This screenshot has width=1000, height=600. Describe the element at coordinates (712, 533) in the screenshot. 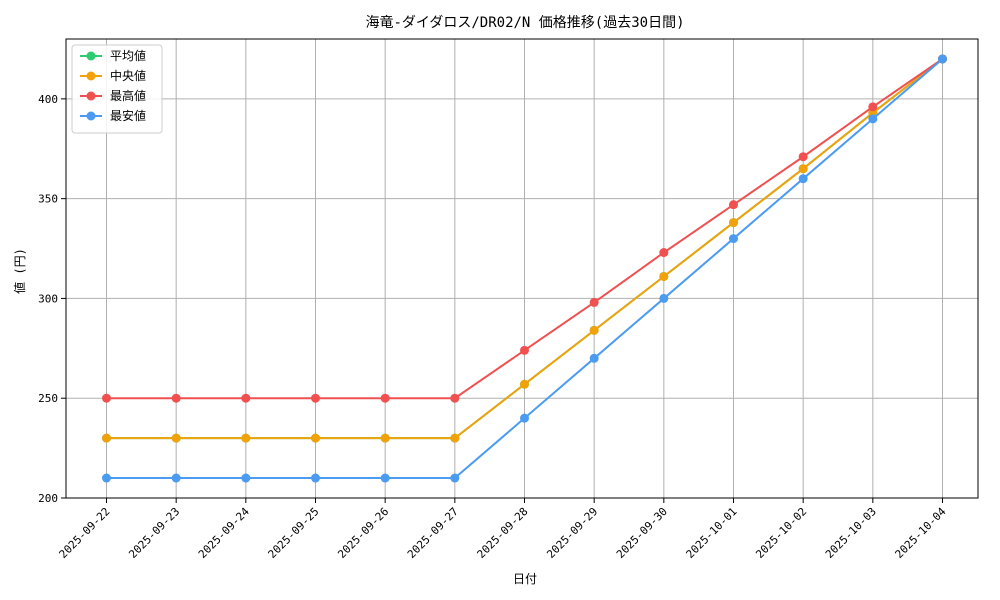

I see `x-tick-label: 2025-10-01` at that location.